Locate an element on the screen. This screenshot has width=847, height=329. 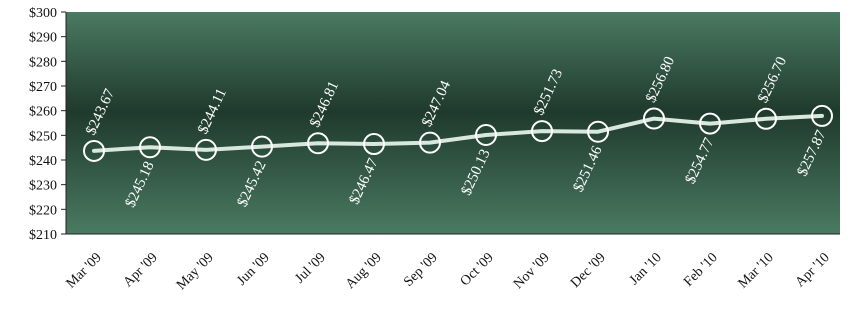
x-tick-label: Mar '10 is located at coordinates (756, 270).